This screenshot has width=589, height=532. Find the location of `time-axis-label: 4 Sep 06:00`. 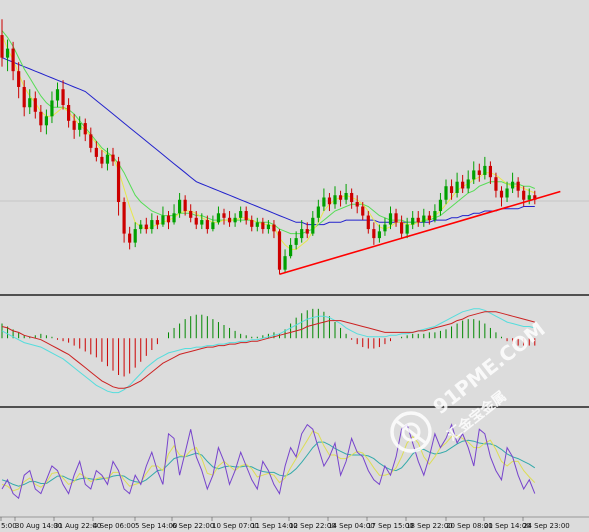

time-axis-label: 4 Sep 06:00 is located at coordinates (114, 526).